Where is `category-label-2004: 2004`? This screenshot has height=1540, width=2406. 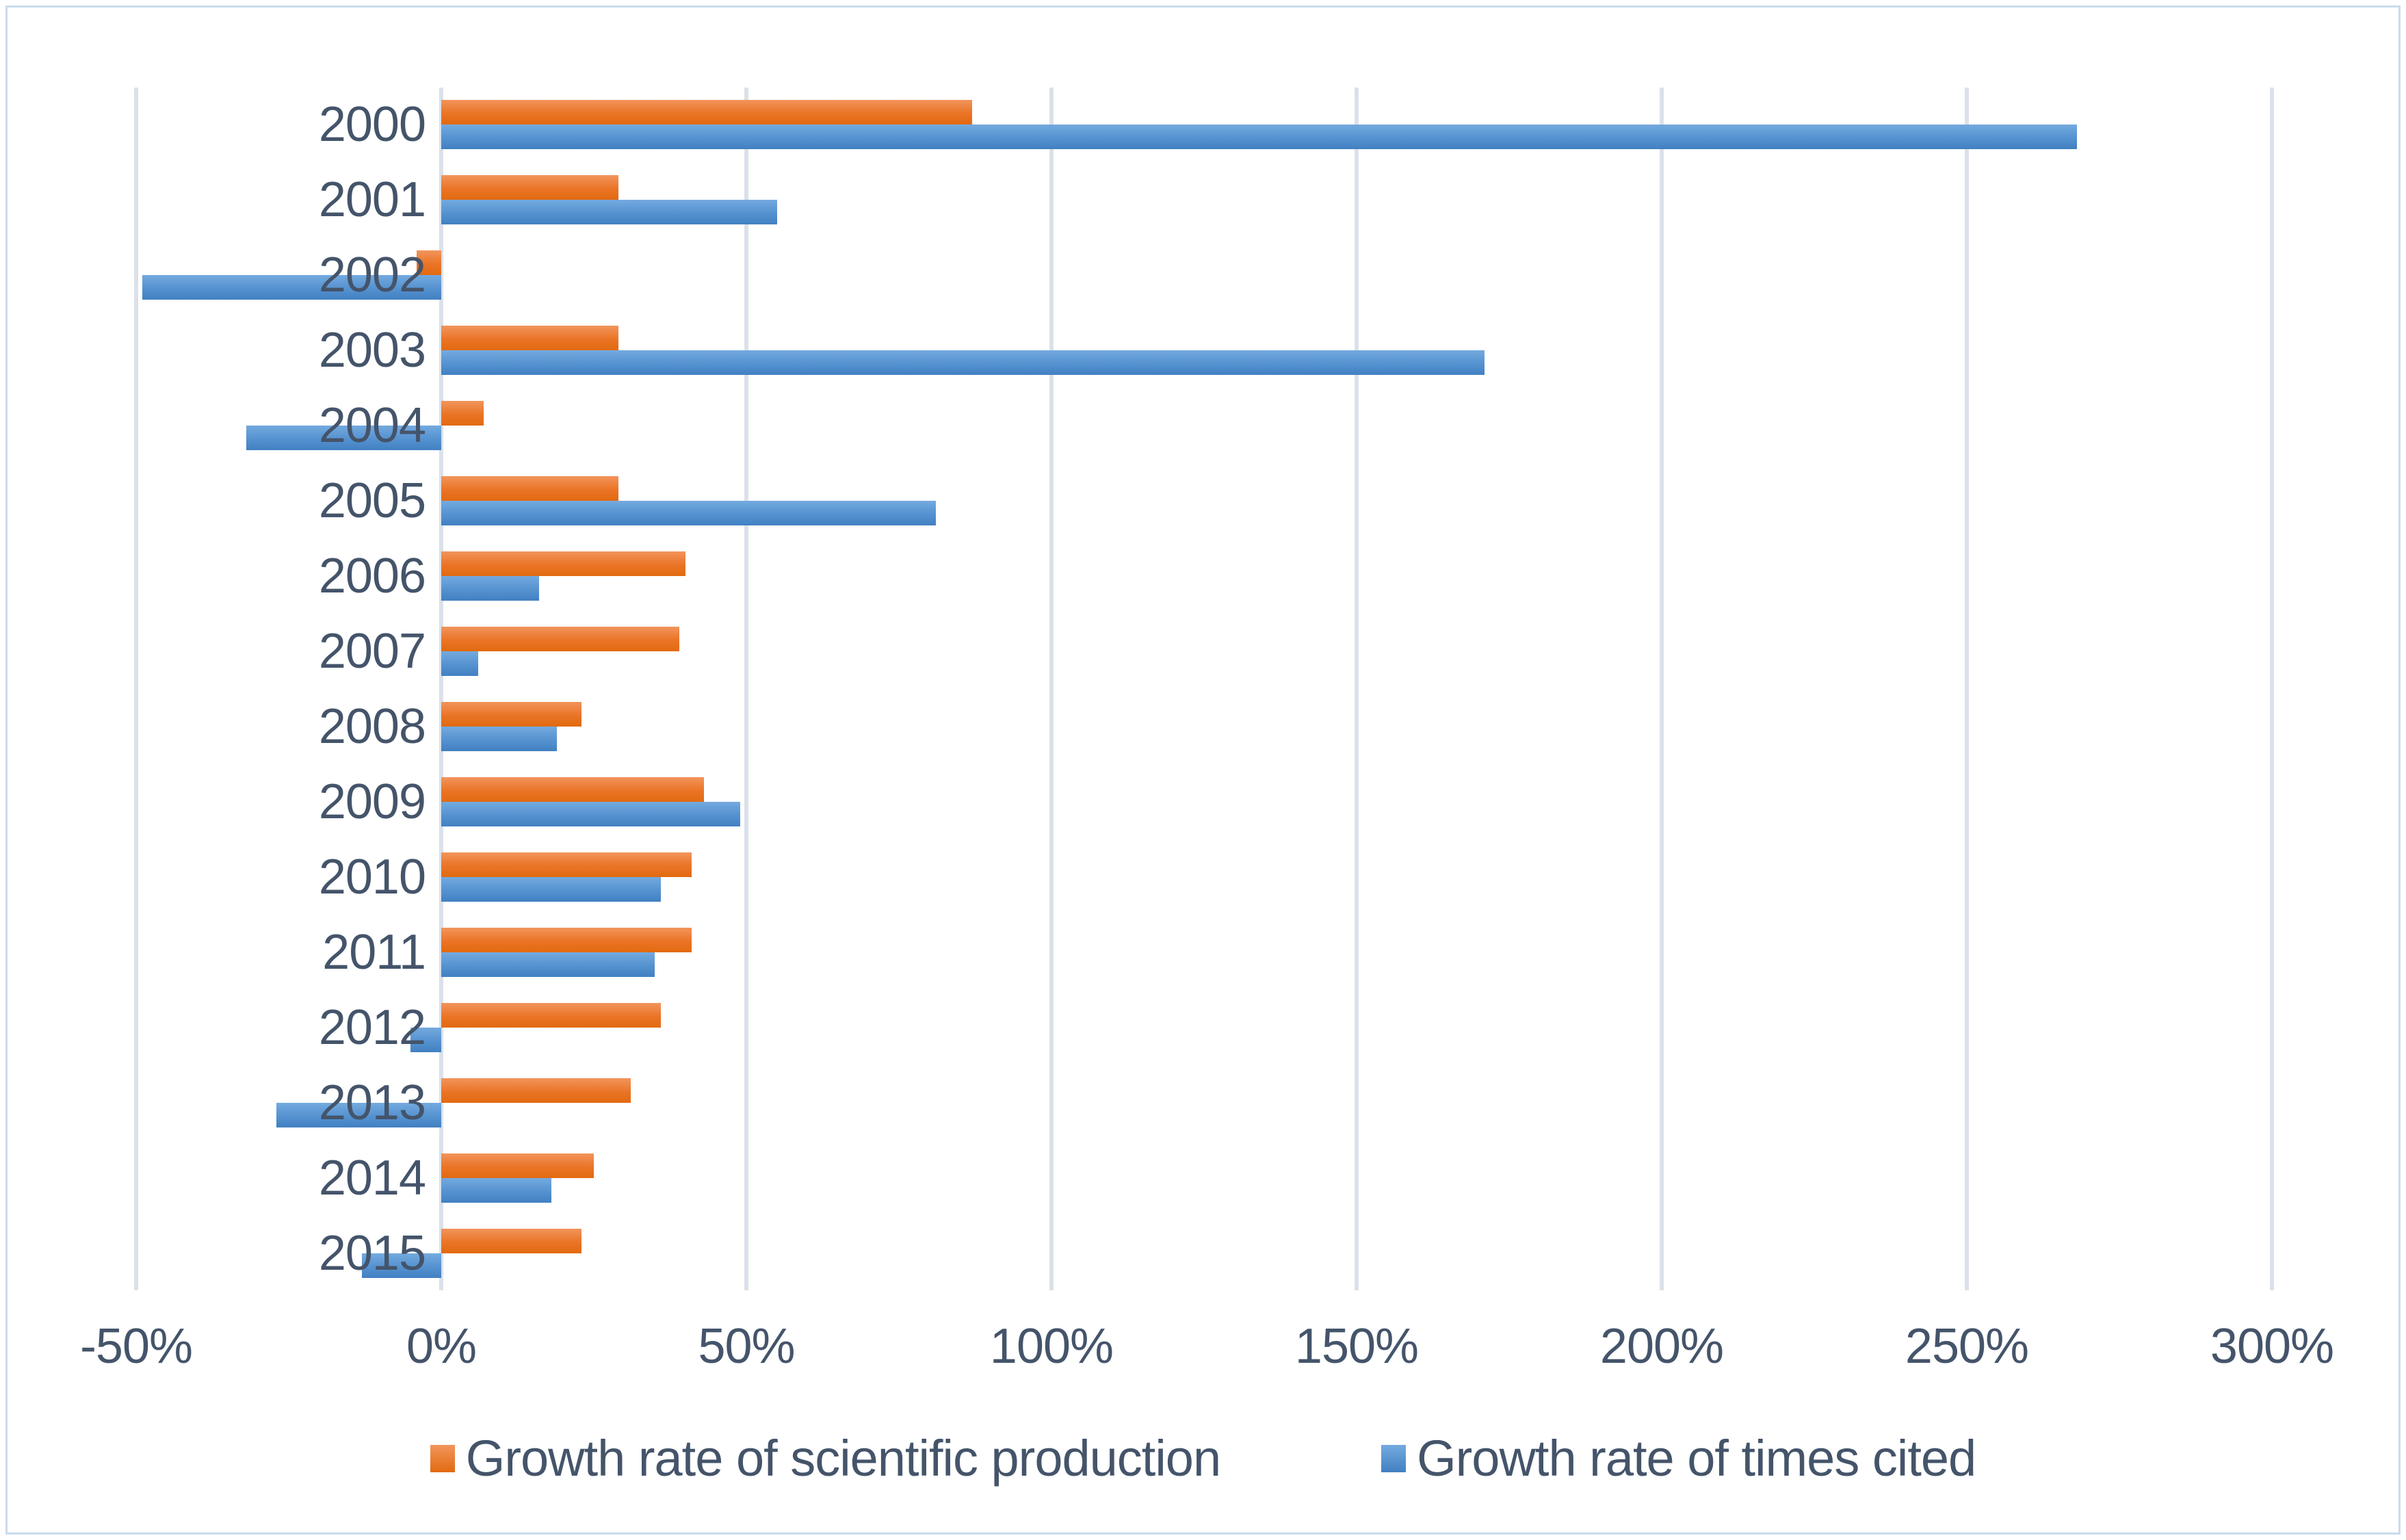
category-label-2004: 2004 is located at coordinates (372, 425).